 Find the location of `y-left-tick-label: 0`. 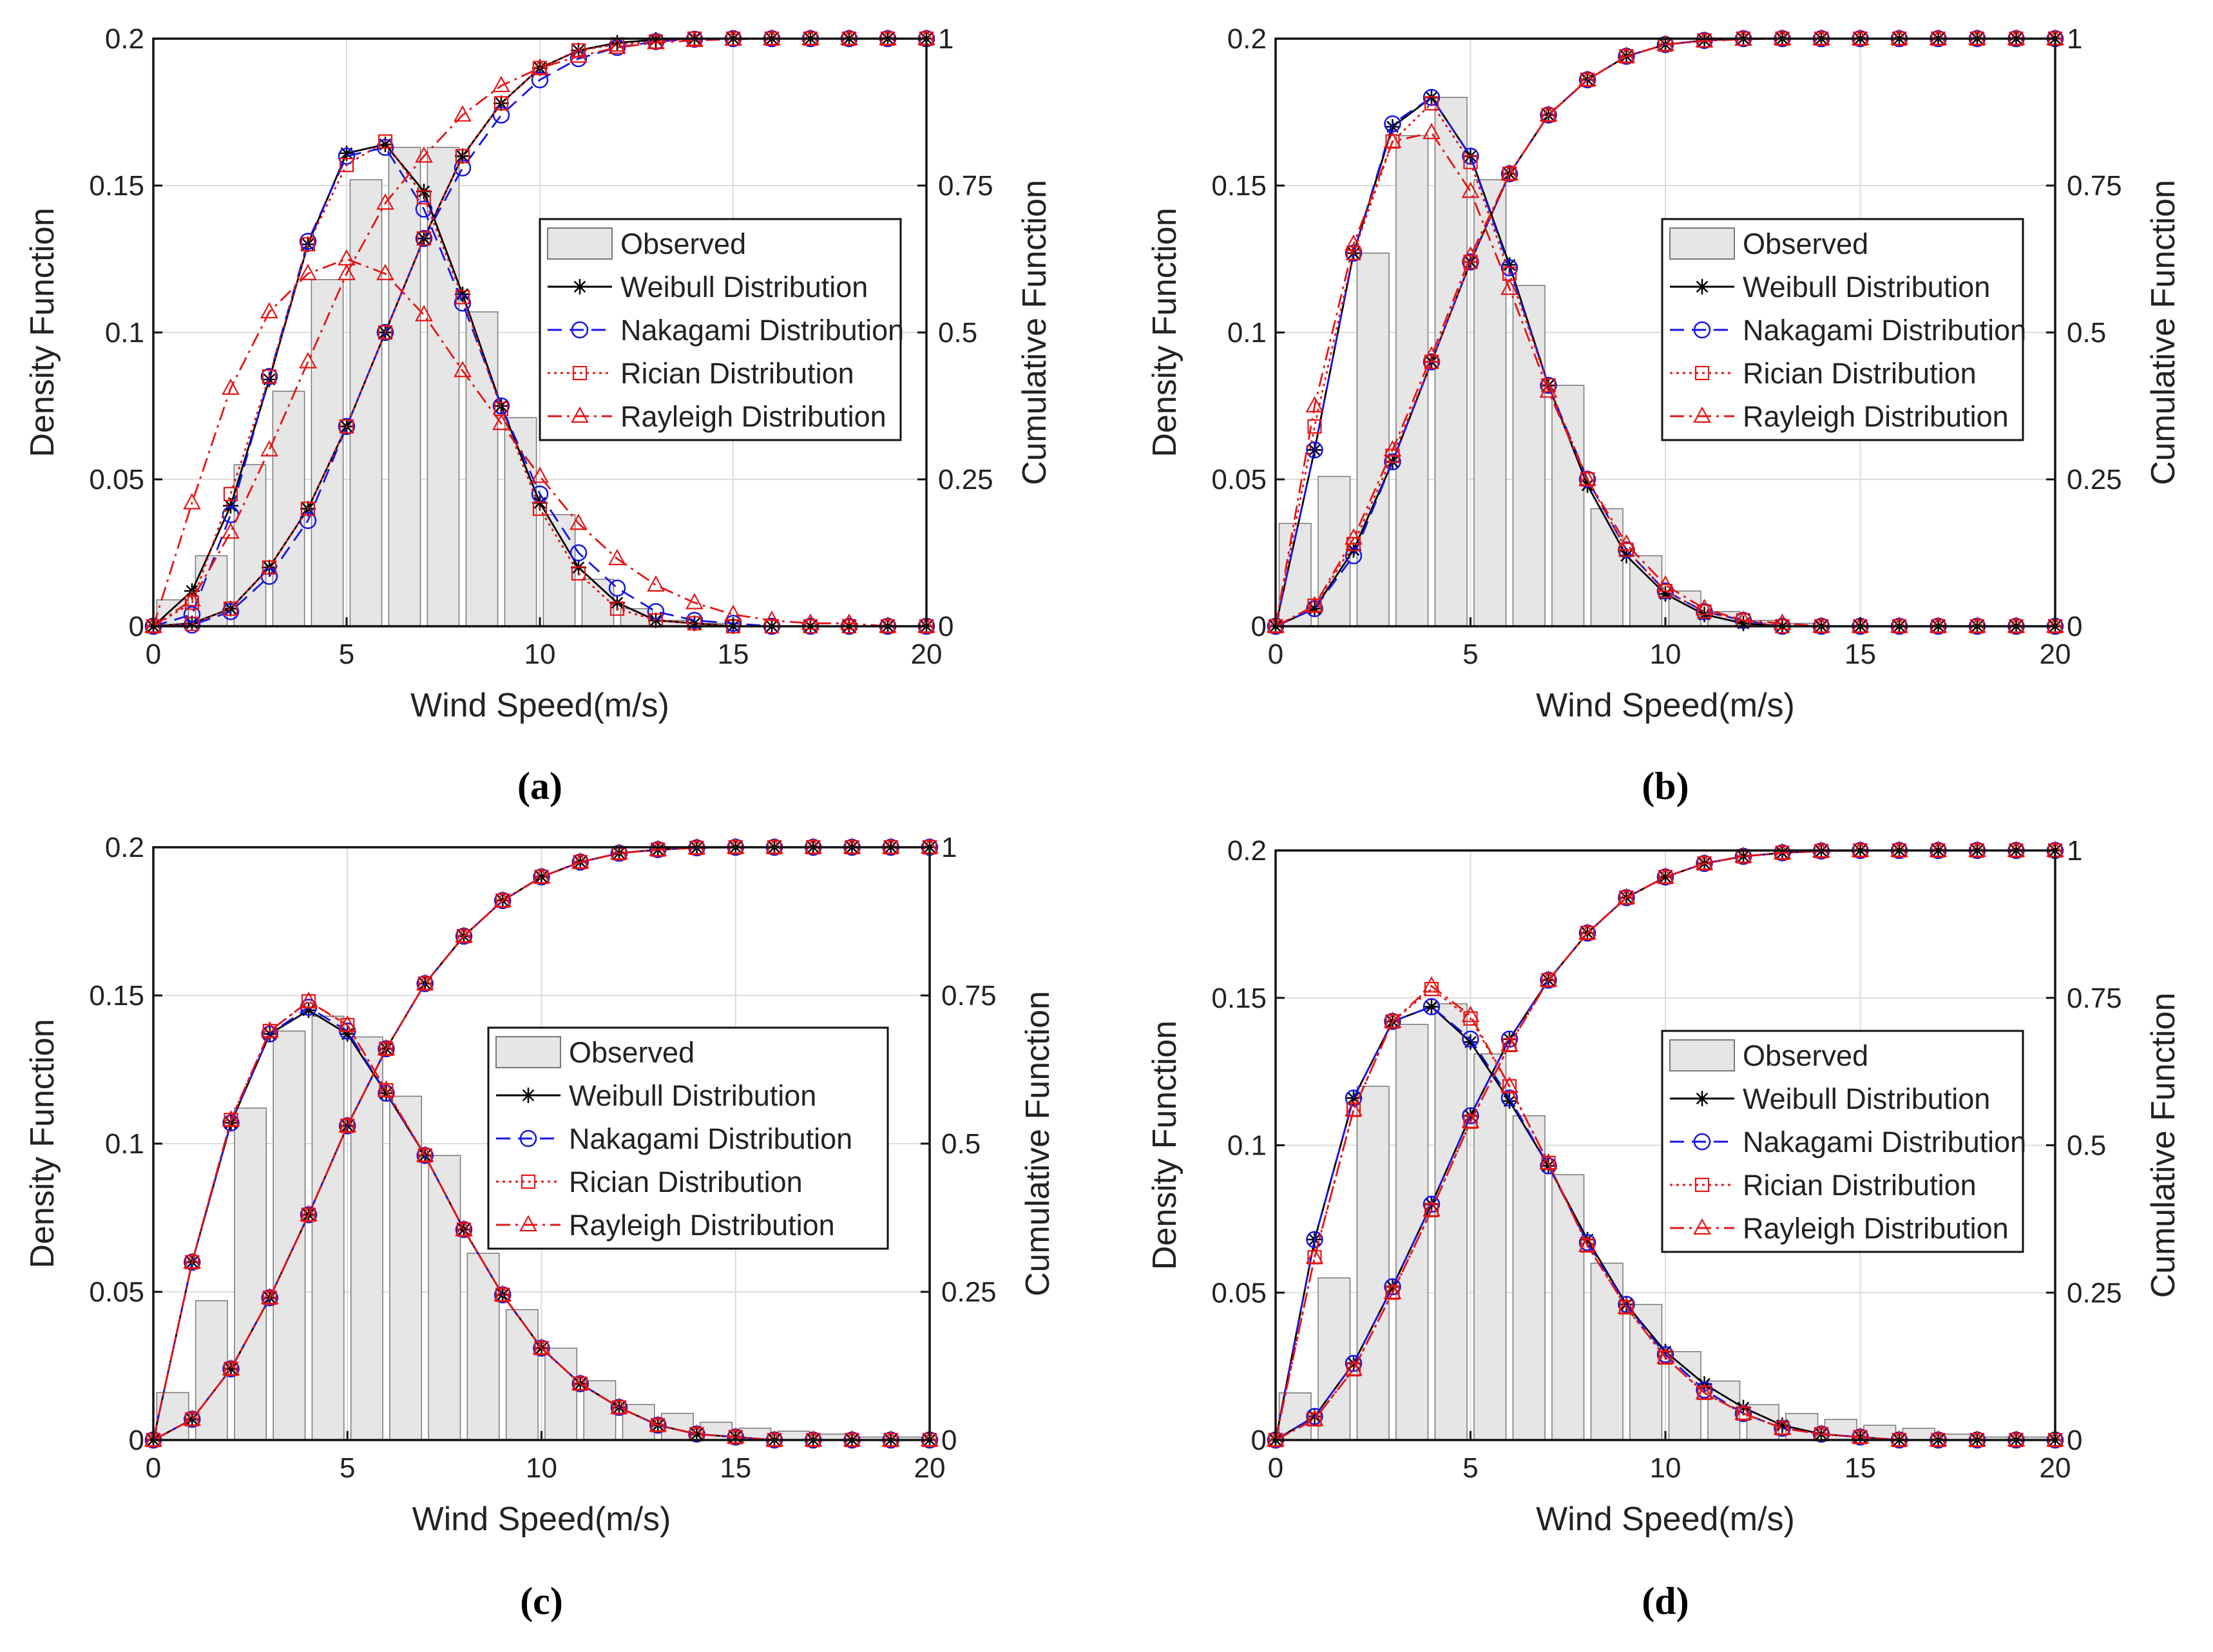

y-left-tick-label: 0 is located at coordinates (136, 1441).